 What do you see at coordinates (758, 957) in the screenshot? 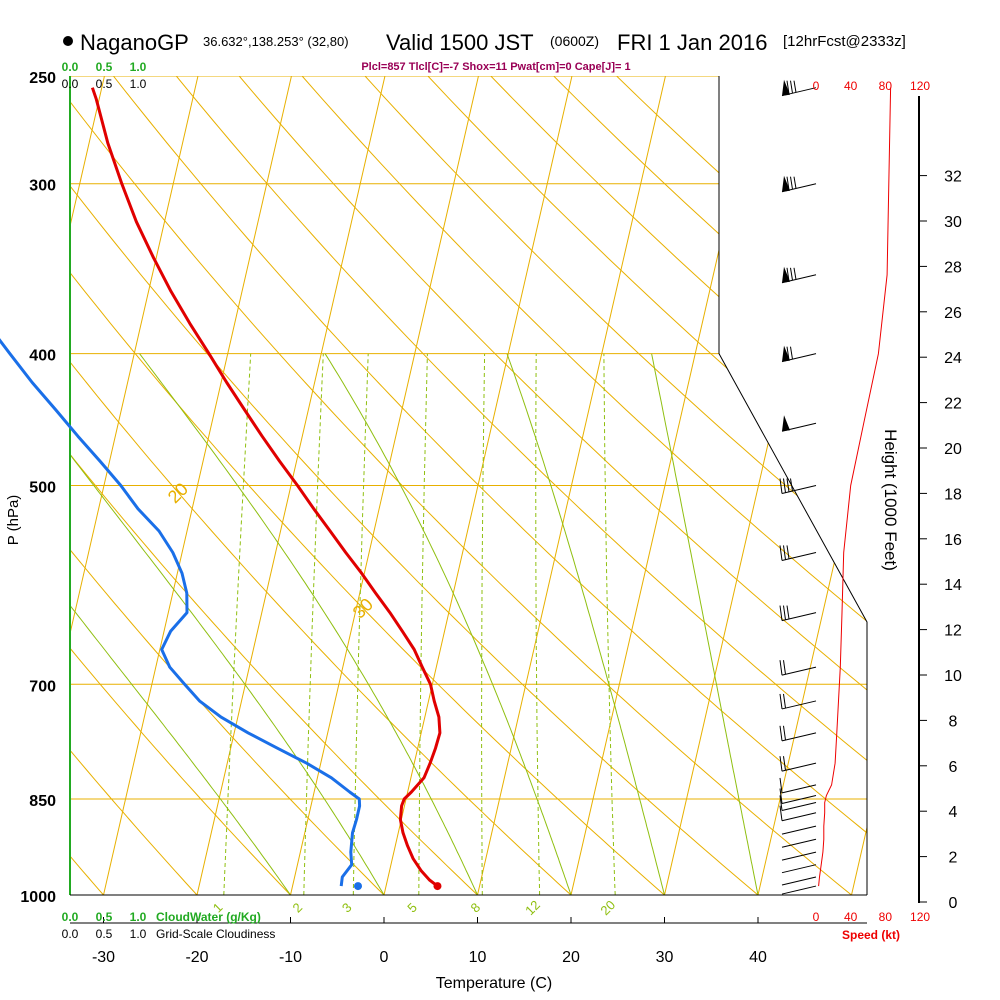
I see `x-tick-label: 40` at bounding box center [758, 957].